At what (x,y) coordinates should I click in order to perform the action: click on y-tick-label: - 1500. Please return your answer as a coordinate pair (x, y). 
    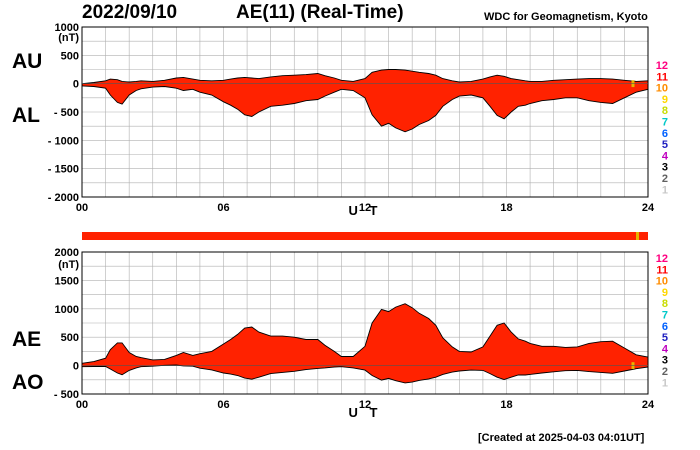
    Looking at the image, I should click on (63, 170).